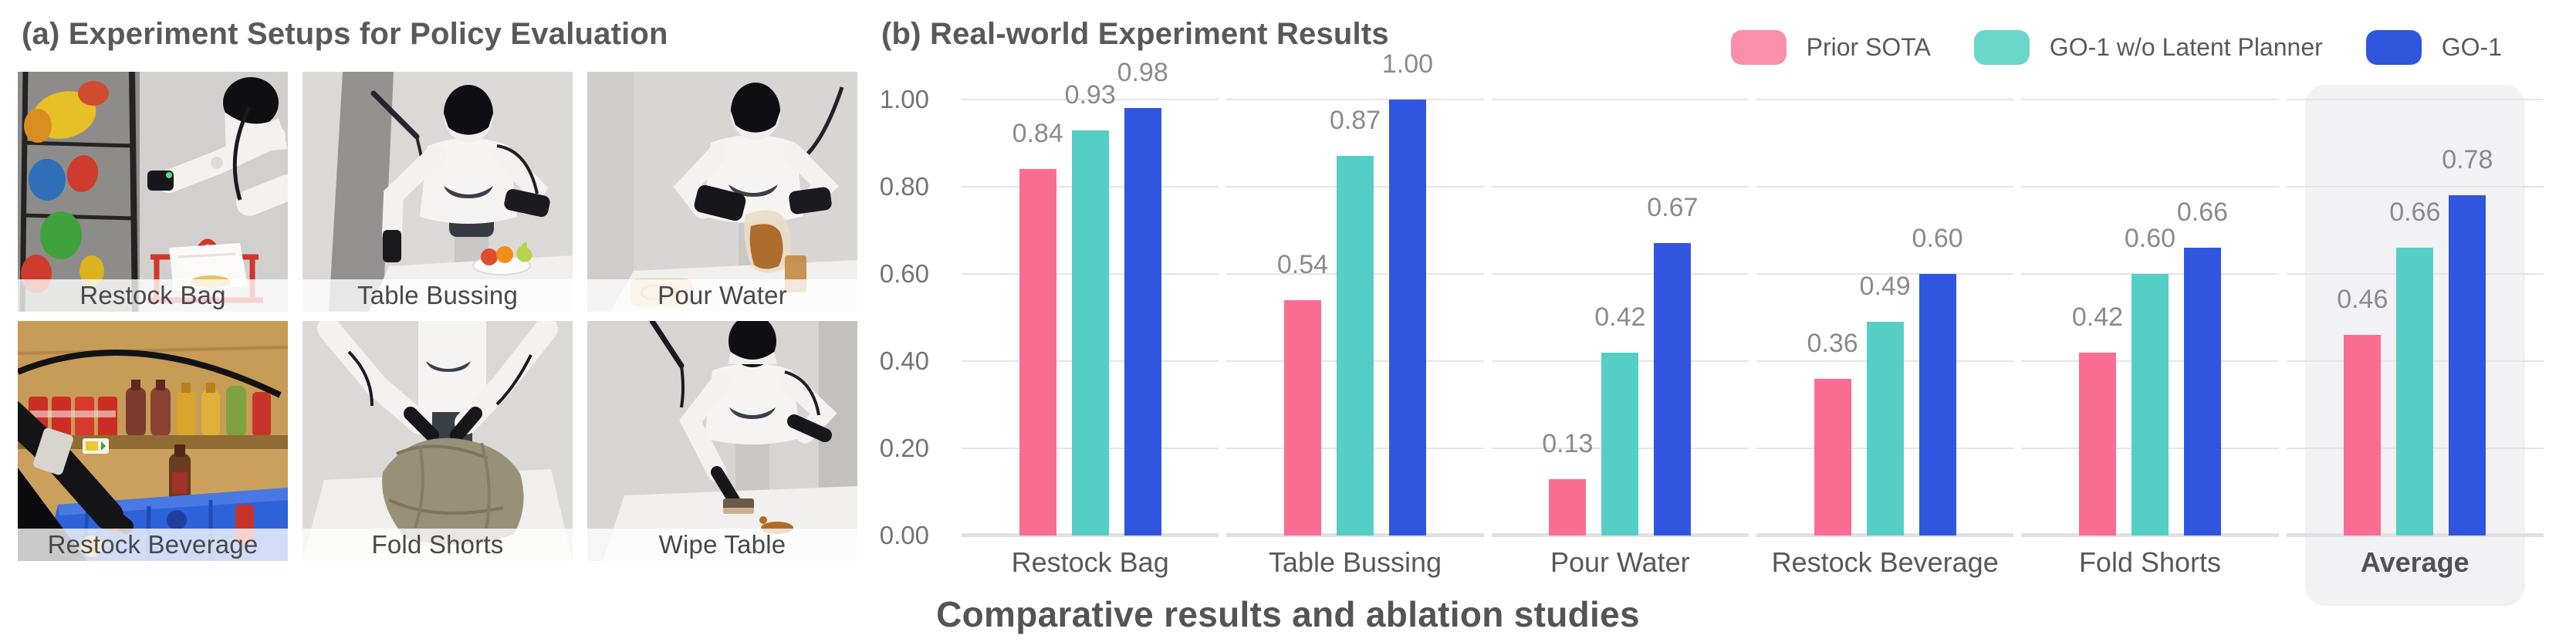 The image size is (2576, 642). I want to click on y-tick-label: 0.40, so click(904, 360).